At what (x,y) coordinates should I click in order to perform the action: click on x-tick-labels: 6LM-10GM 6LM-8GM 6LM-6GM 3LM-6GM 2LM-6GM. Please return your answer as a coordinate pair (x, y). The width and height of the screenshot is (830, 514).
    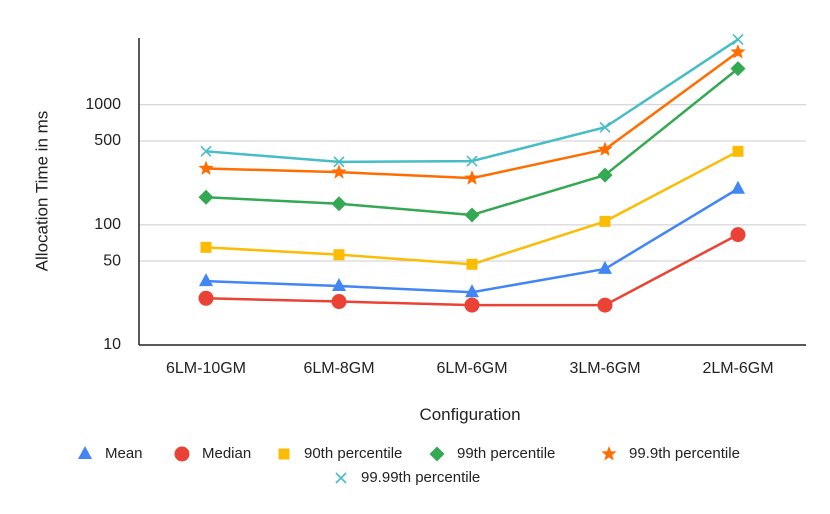
    Looking at the image, I should click on (470, 368).